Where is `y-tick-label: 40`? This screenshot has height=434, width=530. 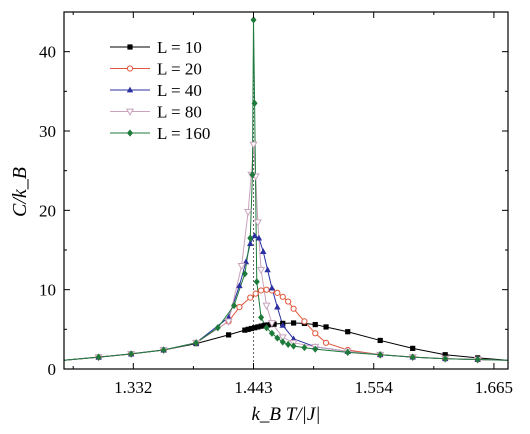 y-tick-label: 40 is located at coordinates (47, 52).